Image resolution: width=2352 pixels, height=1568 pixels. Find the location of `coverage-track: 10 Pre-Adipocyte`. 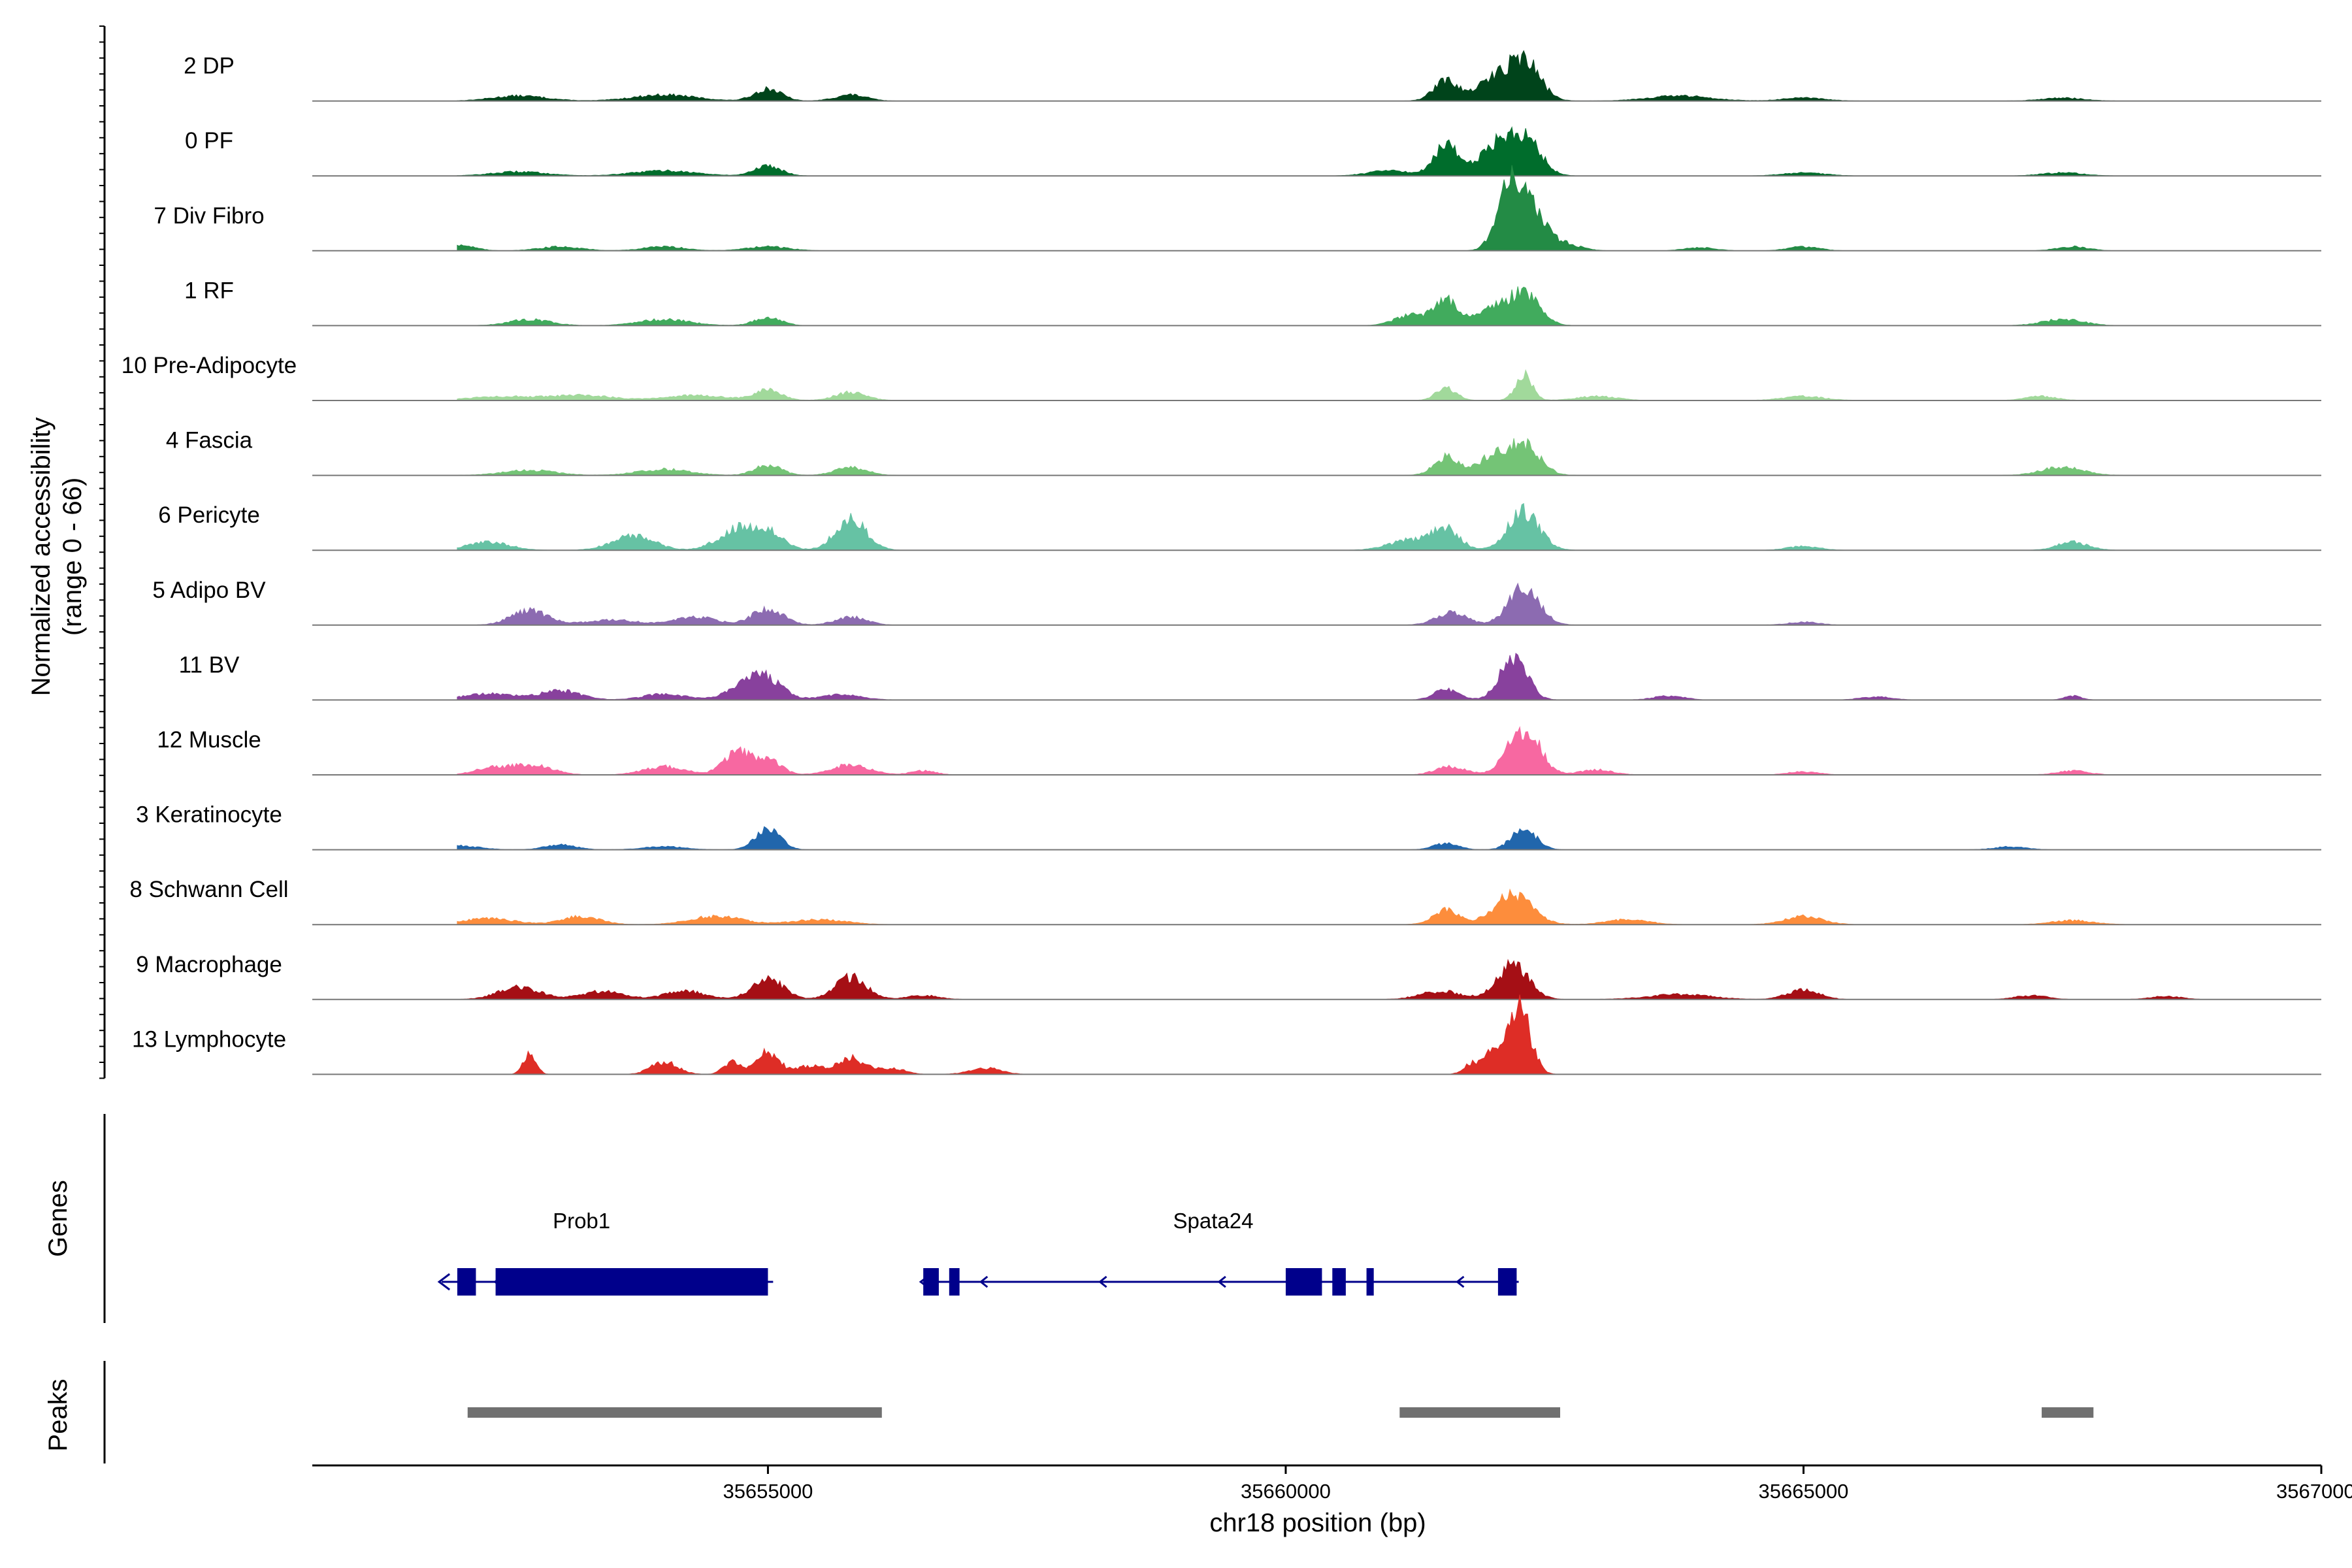

coverage-track: 10 Pre-Adipocyte is located at coordinates (1221, 377).